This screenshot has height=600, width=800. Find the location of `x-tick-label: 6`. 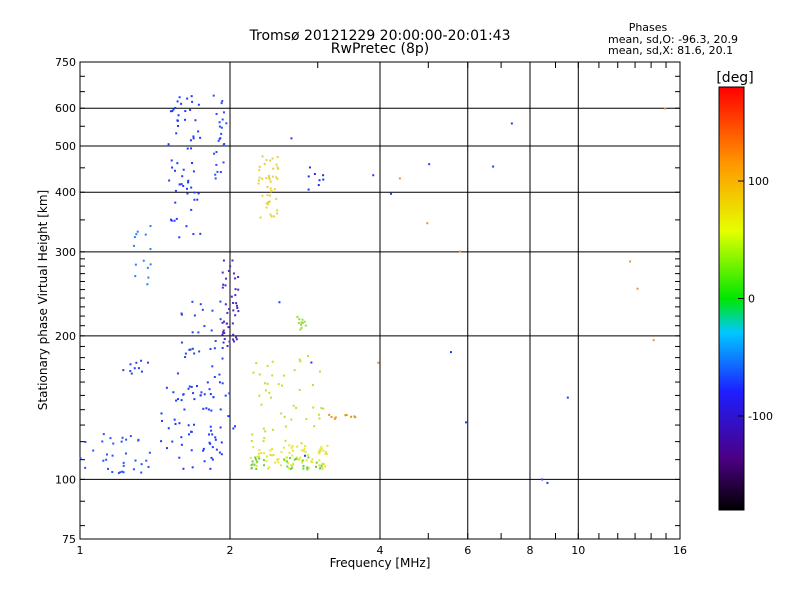

x-tick-label: 6 is located at coordinates (467, 550).